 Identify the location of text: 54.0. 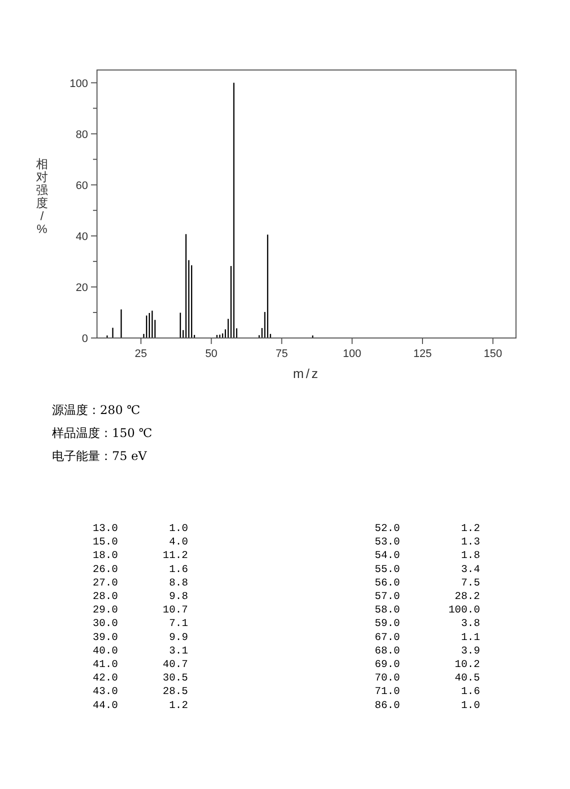
(387, 556).